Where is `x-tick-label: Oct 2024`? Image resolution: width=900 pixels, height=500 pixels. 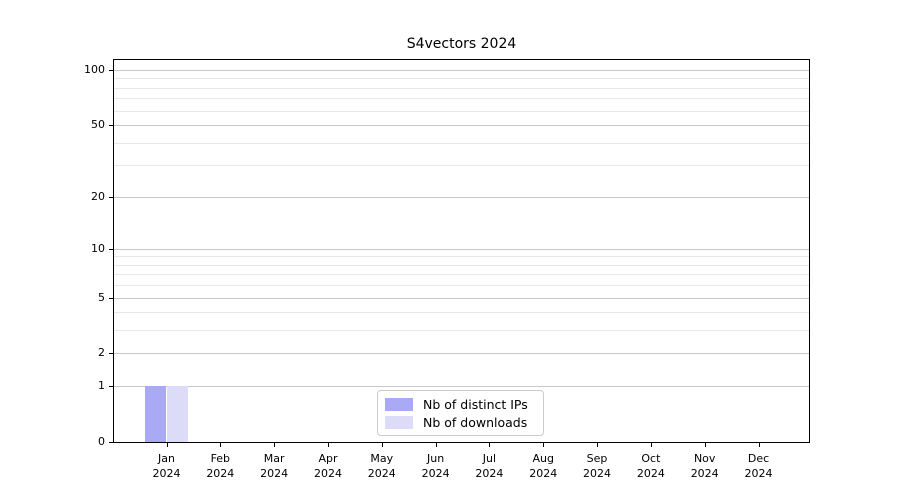 x-tick-label: Oct 2024 is located at coordinates (651, 466).